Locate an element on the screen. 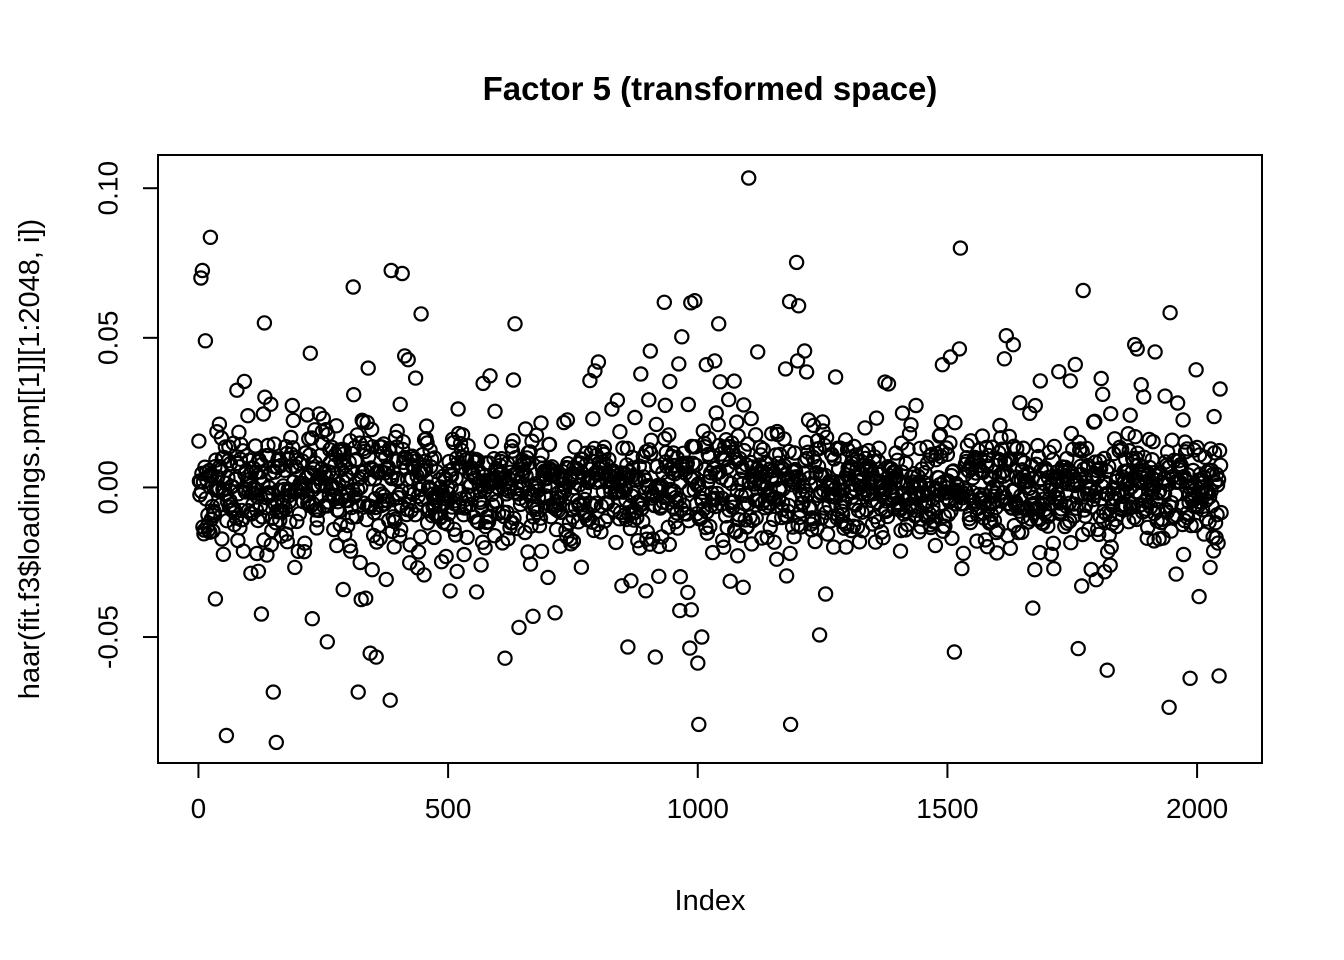  y-tick-label: 0.10 is located at coordinates (108, 188).